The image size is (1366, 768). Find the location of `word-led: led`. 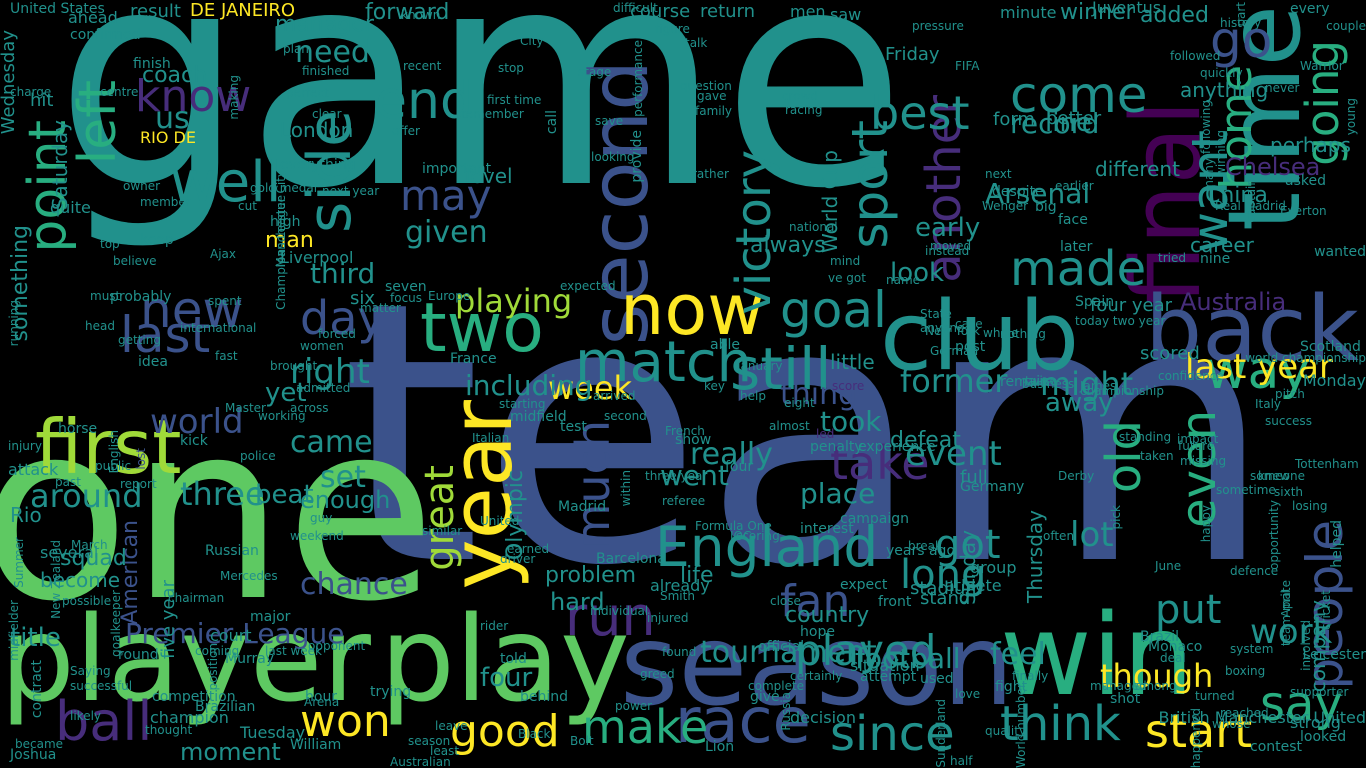

word-led: led is located at coordinates (825, 434).